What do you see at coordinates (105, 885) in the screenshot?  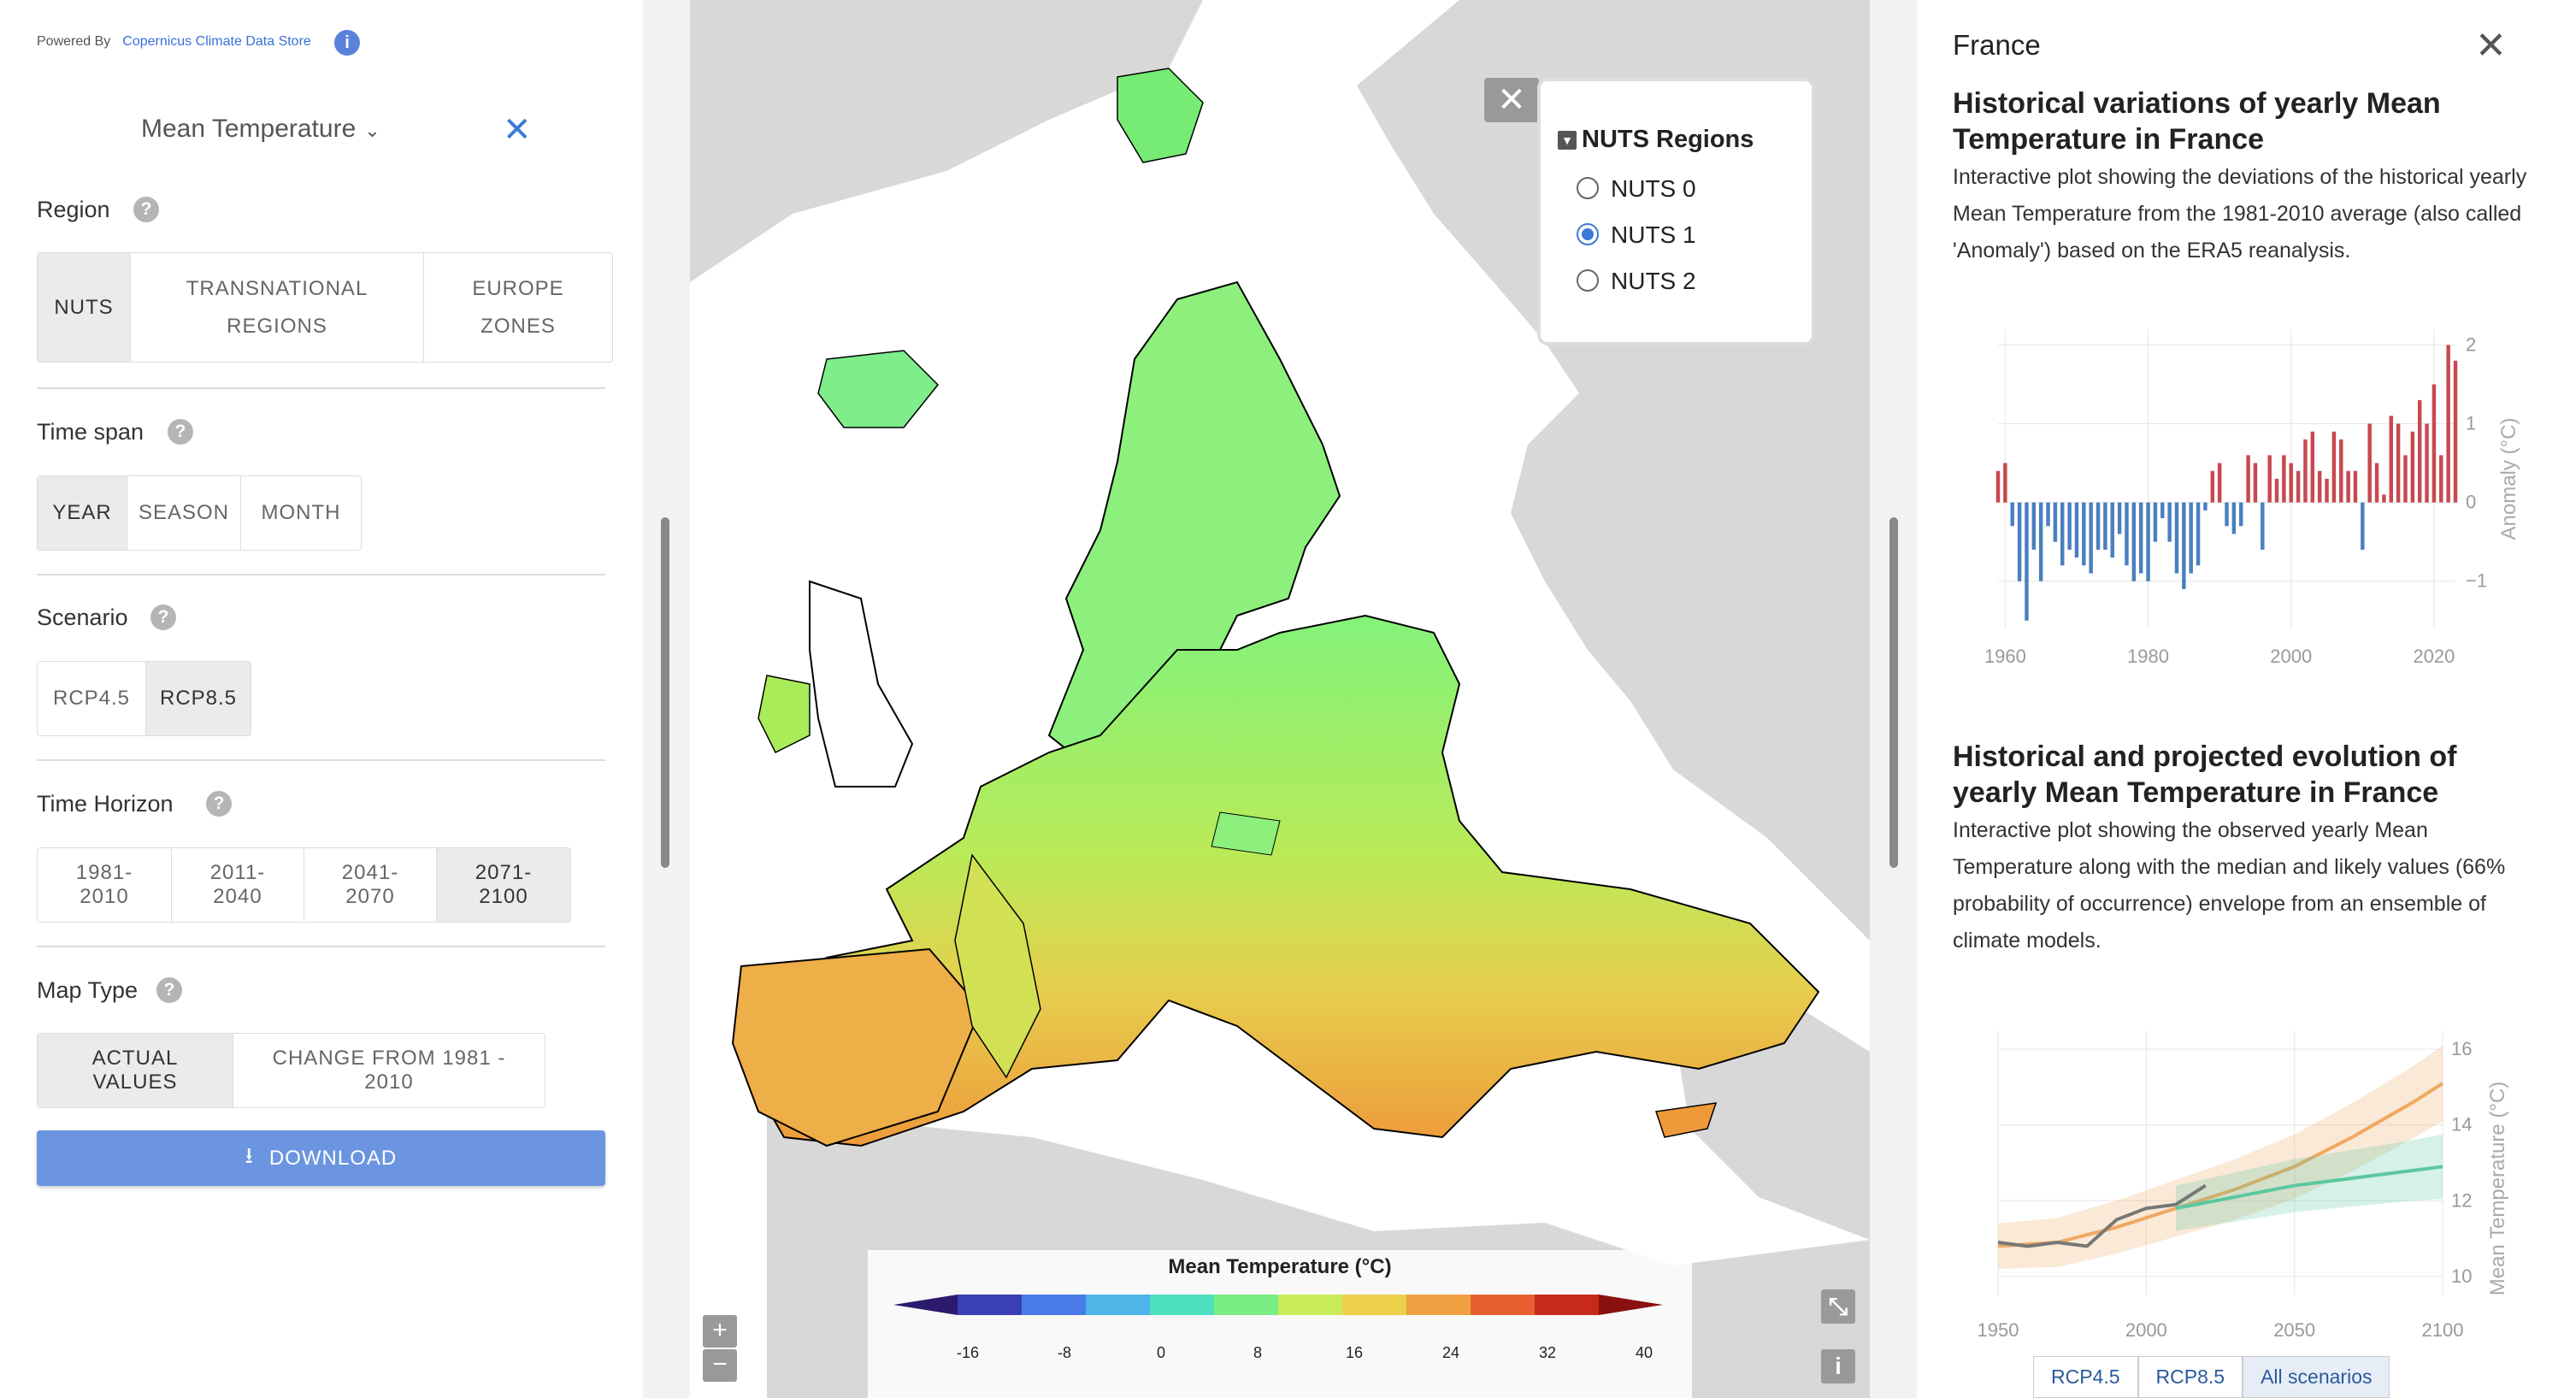 I see `horizon-1981-2010: 1981-2010` at bounding box center [105, 885].